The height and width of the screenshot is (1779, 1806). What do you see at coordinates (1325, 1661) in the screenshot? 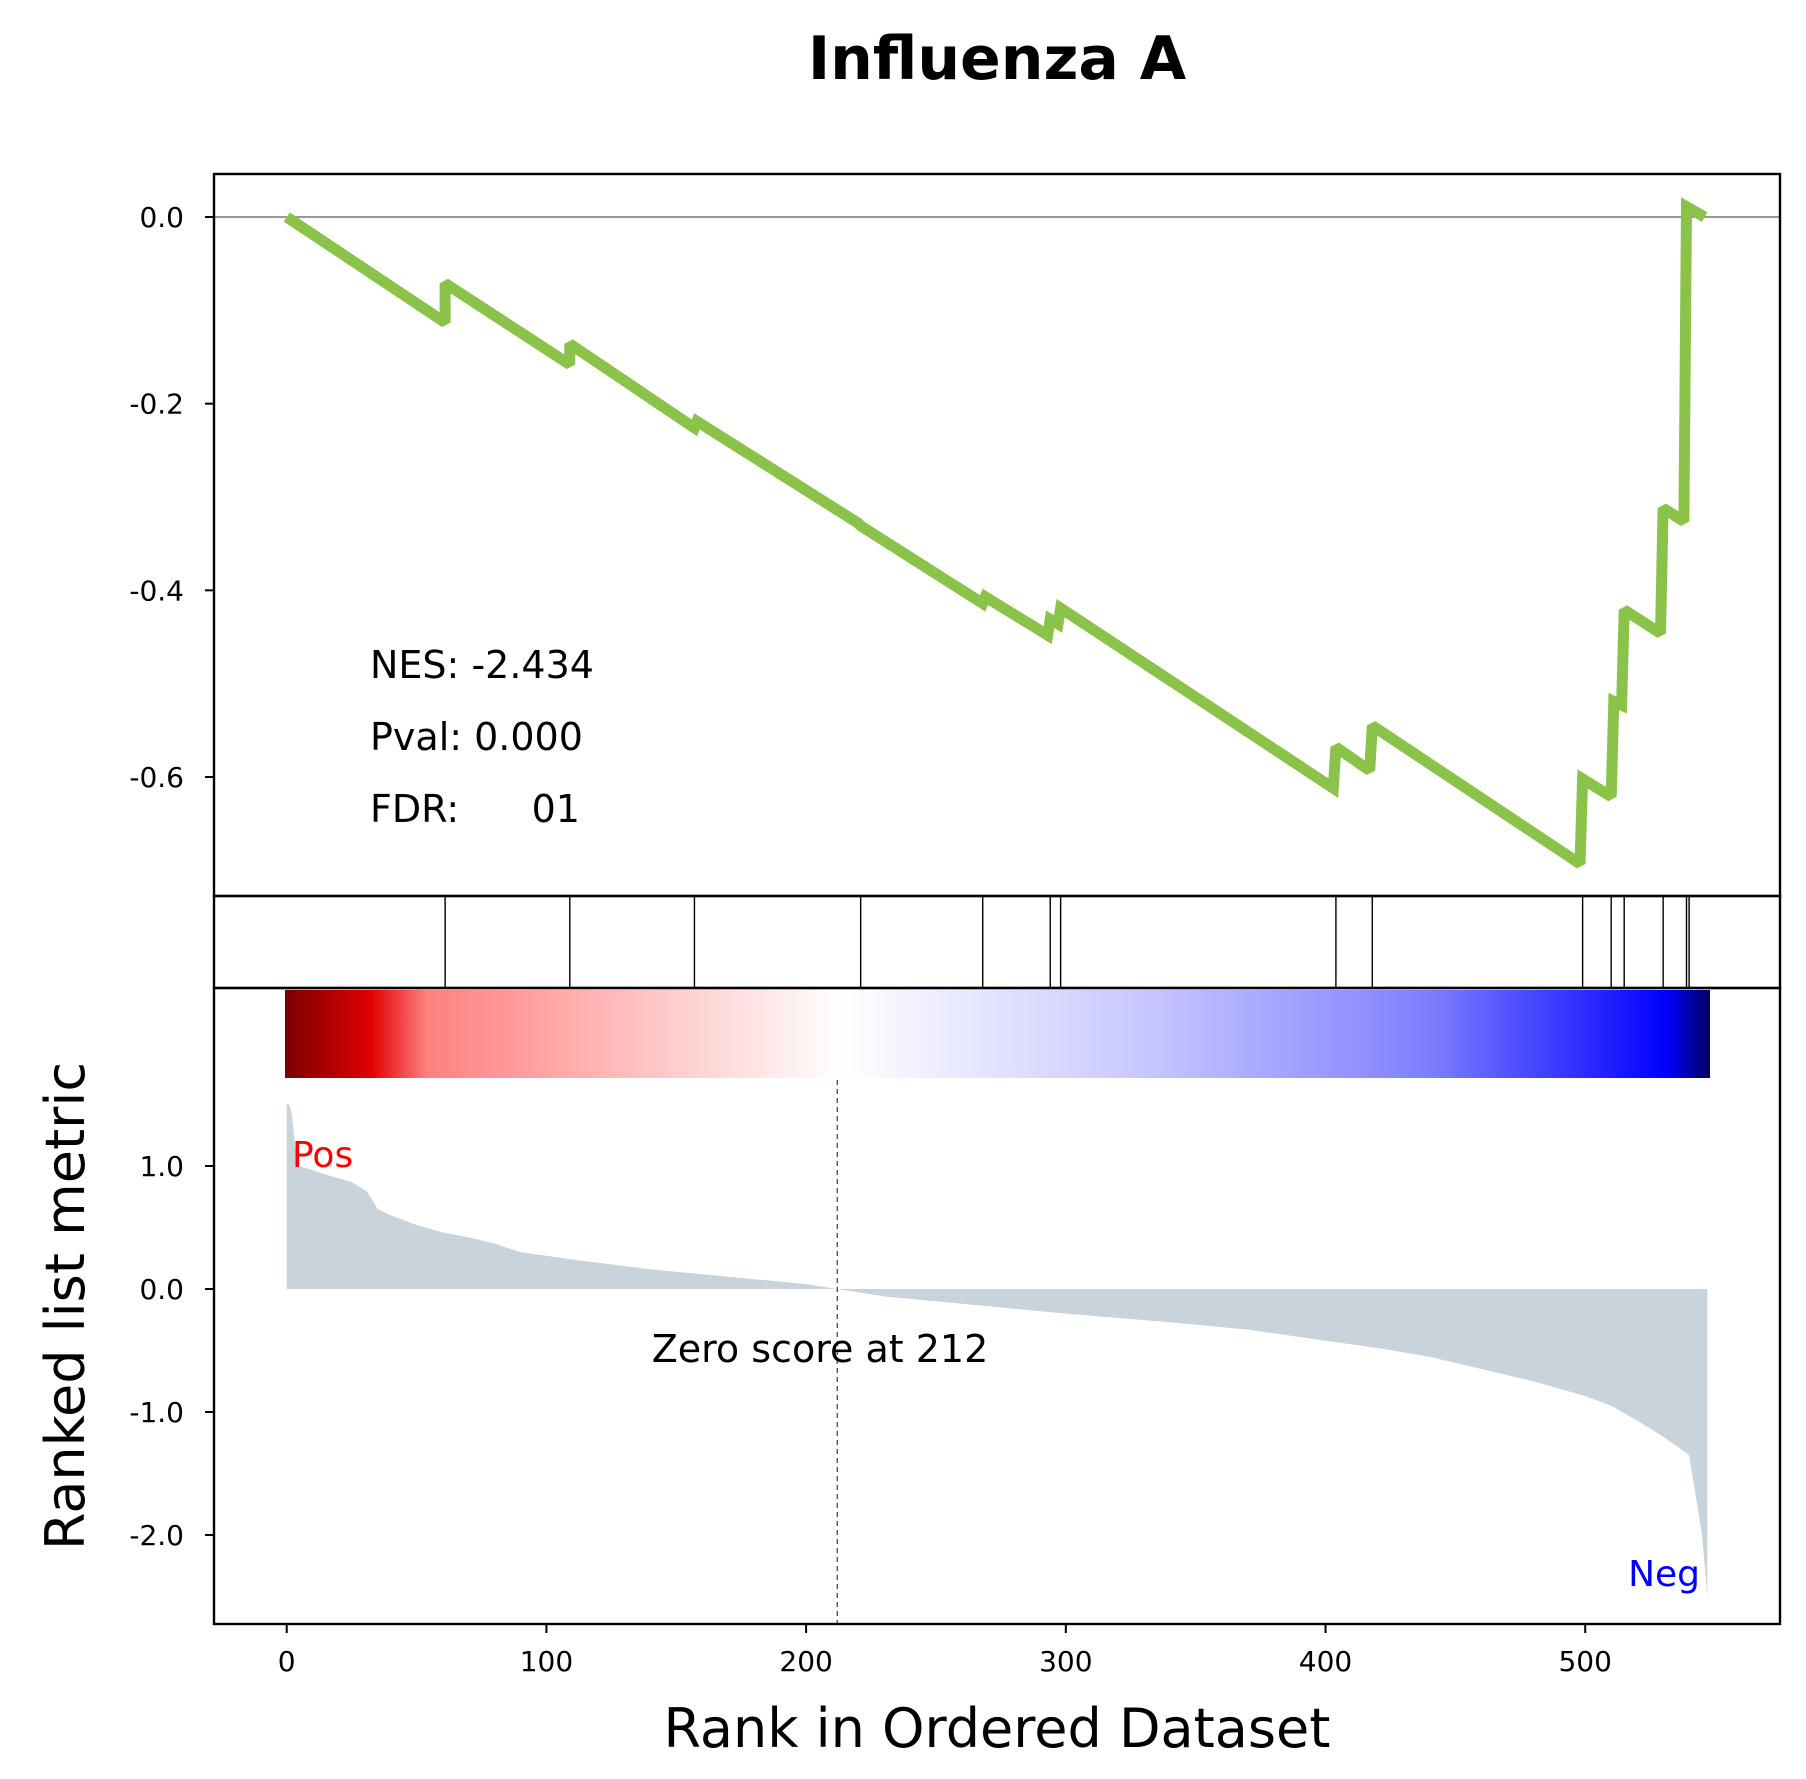
I see `x-tick-label: 400` at bounding box center [1325, 1661].